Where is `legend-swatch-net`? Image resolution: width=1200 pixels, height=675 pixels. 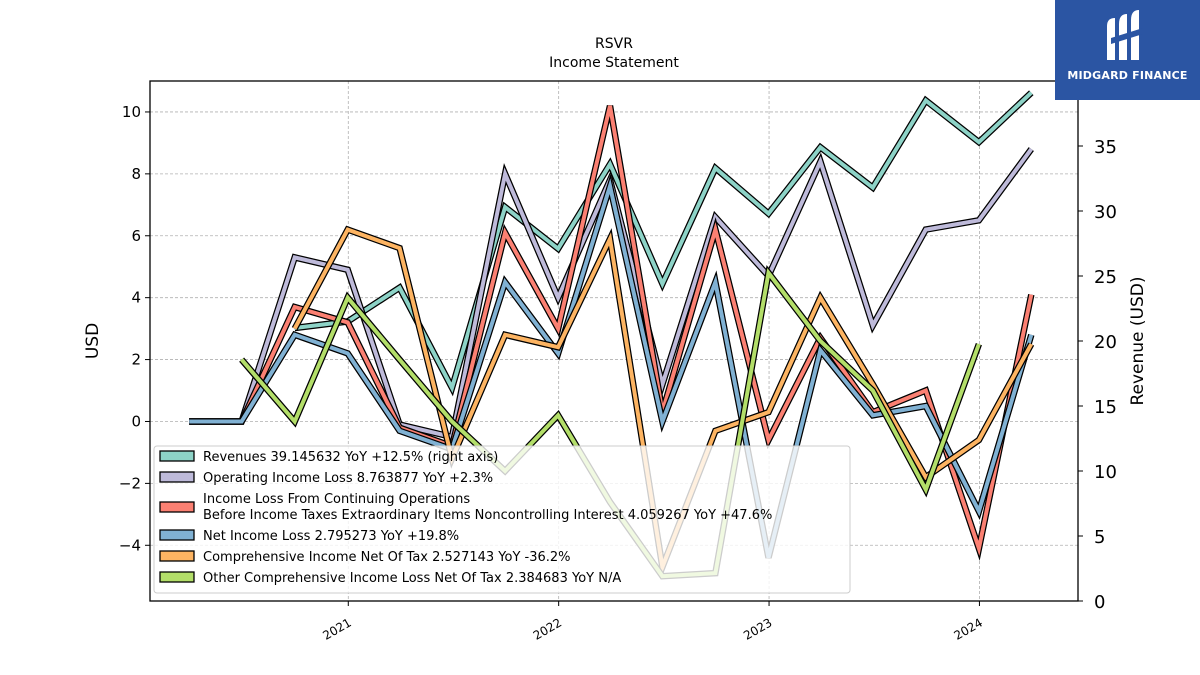 legend-swatch-net is located at coordinates (177, 535).